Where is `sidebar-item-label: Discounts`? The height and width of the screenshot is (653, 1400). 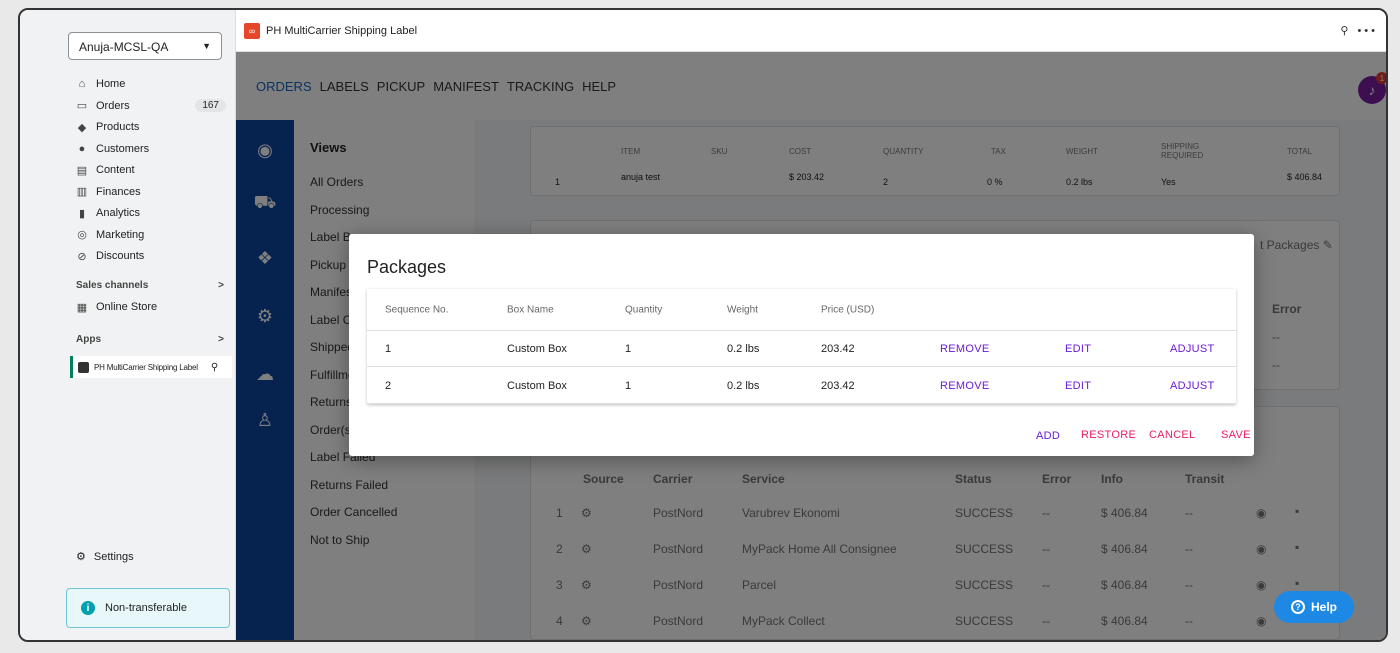 sidebar-item-label: Discounts is located at coordinates (120, 256).